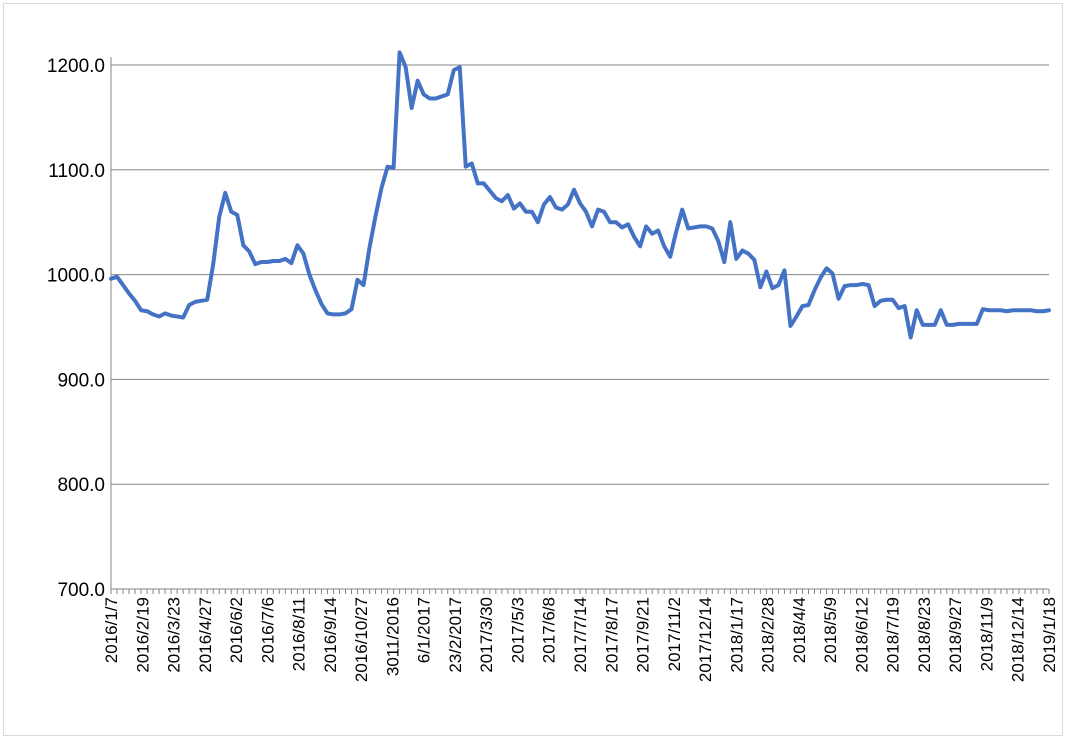 The height and width of the screenshot is (740, 1068). What do you see at coordinates (361, 639) in the screenshot?
I see `x-tick-label: 2016/10/27` at bounding box center [361, 639].